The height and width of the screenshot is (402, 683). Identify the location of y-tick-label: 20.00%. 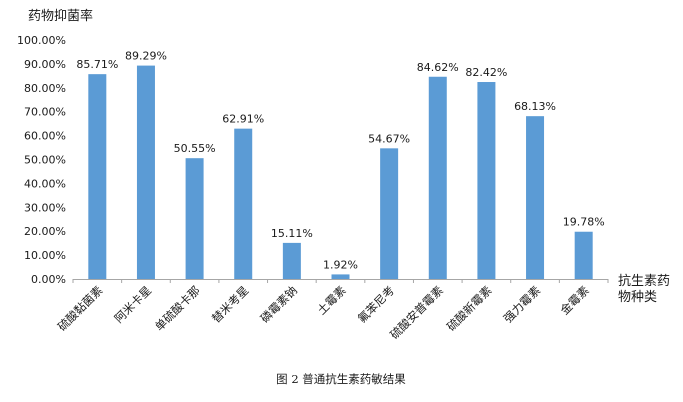
(45, 231).